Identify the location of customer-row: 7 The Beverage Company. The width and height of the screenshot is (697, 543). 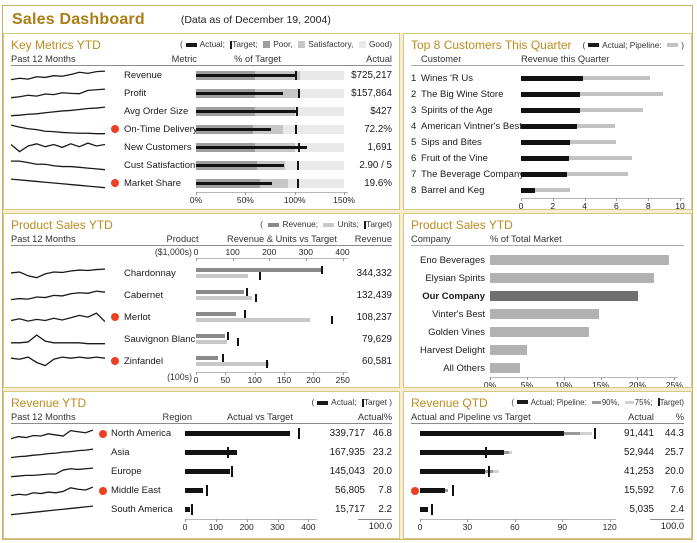
(547, 174).